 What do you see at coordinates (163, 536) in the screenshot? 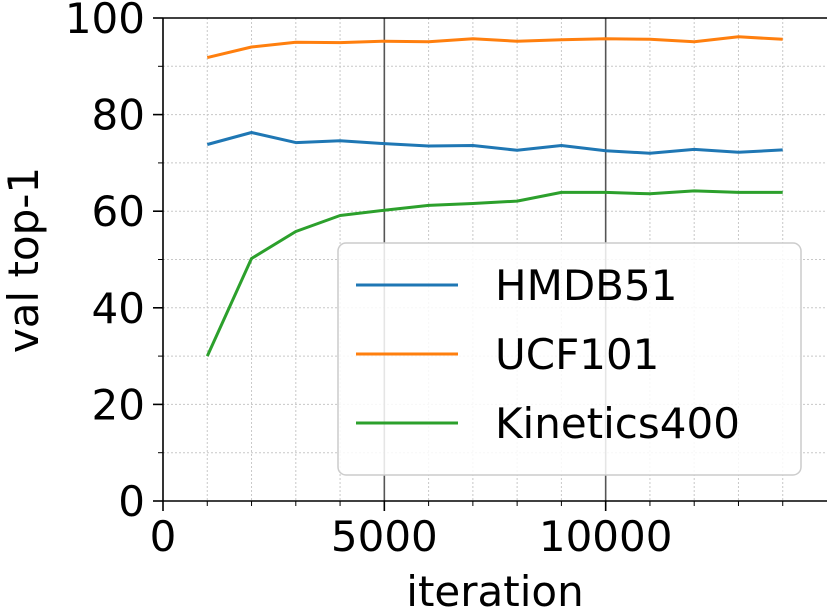
I see `x-tick-label: 0` at bounding box center [163, 536].